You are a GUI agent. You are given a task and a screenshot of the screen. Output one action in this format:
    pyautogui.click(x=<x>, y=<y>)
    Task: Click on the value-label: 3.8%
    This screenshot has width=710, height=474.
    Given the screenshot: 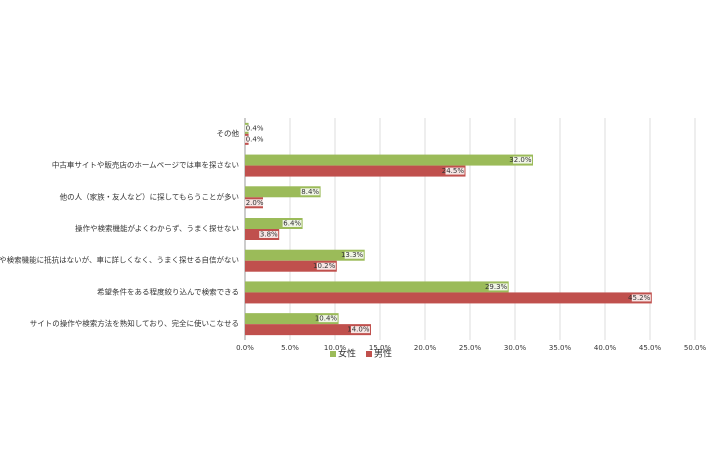 What is the action you would take?
    pyautogui.click(x=269, y=235)
    